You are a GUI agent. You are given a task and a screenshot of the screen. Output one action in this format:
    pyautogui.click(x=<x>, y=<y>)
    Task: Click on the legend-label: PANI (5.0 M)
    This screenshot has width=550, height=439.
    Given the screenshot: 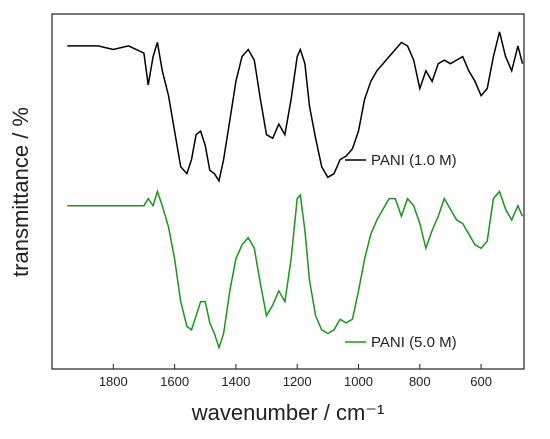 What is the action you would take?
    pyautogui.click(x=414, y=342)
    